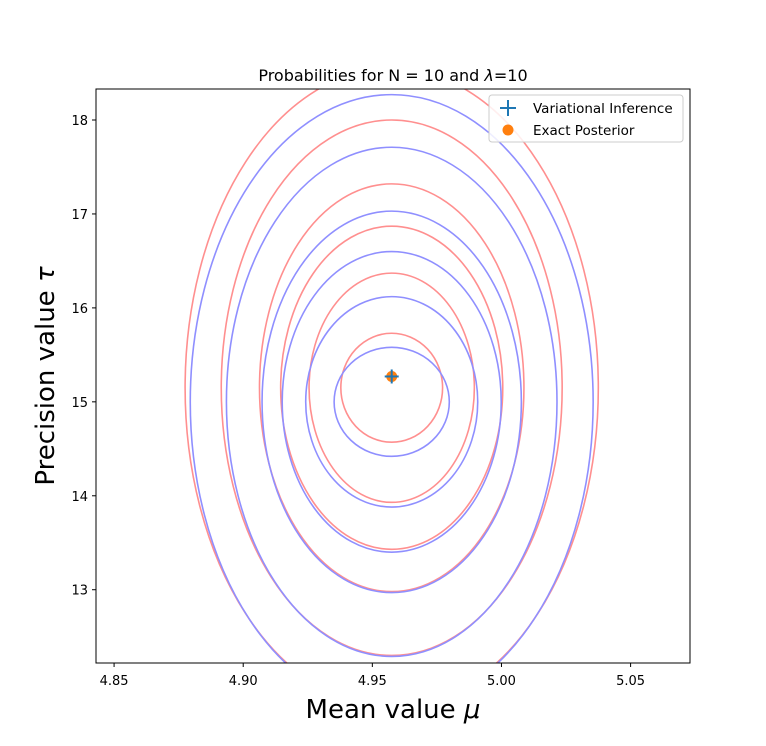 The image size is (766, 746). Describe the element at coordinates (79, 591) in the screenshot. I see `y-tick-label: 13` at that location.